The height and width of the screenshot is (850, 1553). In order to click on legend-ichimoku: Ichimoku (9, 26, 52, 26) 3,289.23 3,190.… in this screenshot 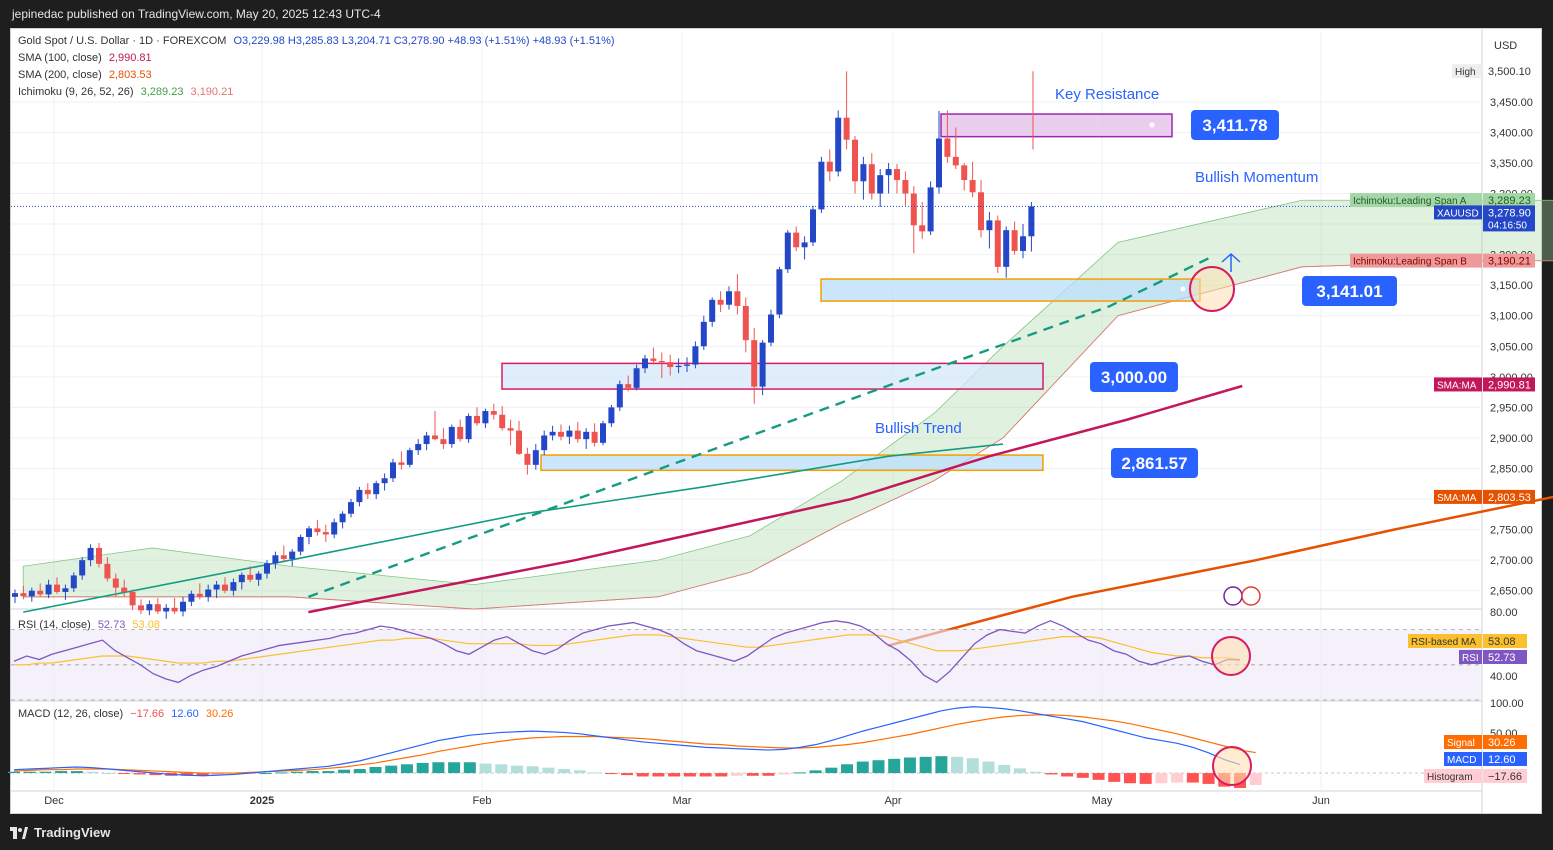, I will do `click(125, 92)`.